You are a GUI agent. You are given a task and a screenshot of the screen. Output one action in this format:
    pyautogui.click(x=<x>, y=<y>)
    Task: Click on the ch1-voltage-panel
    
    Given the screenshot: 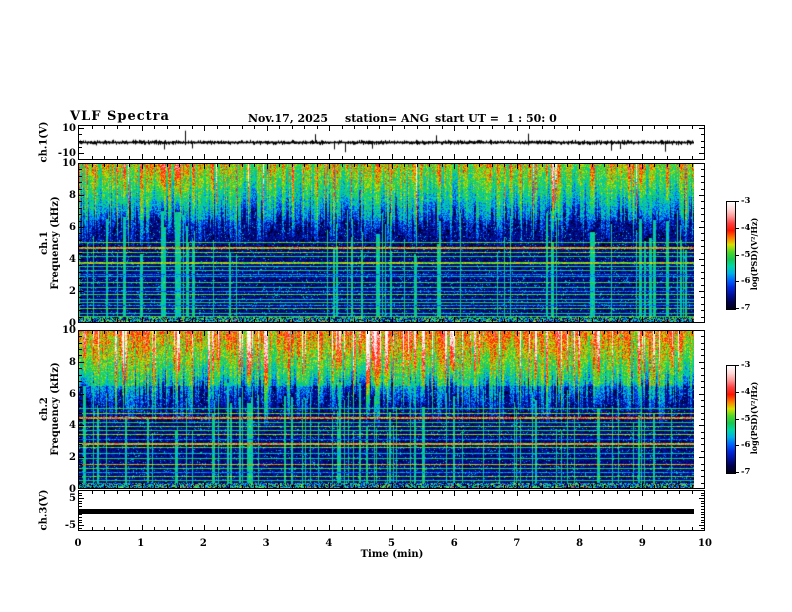 What is the action you would take?
    pyautogui.click(x=391, y=142)
    